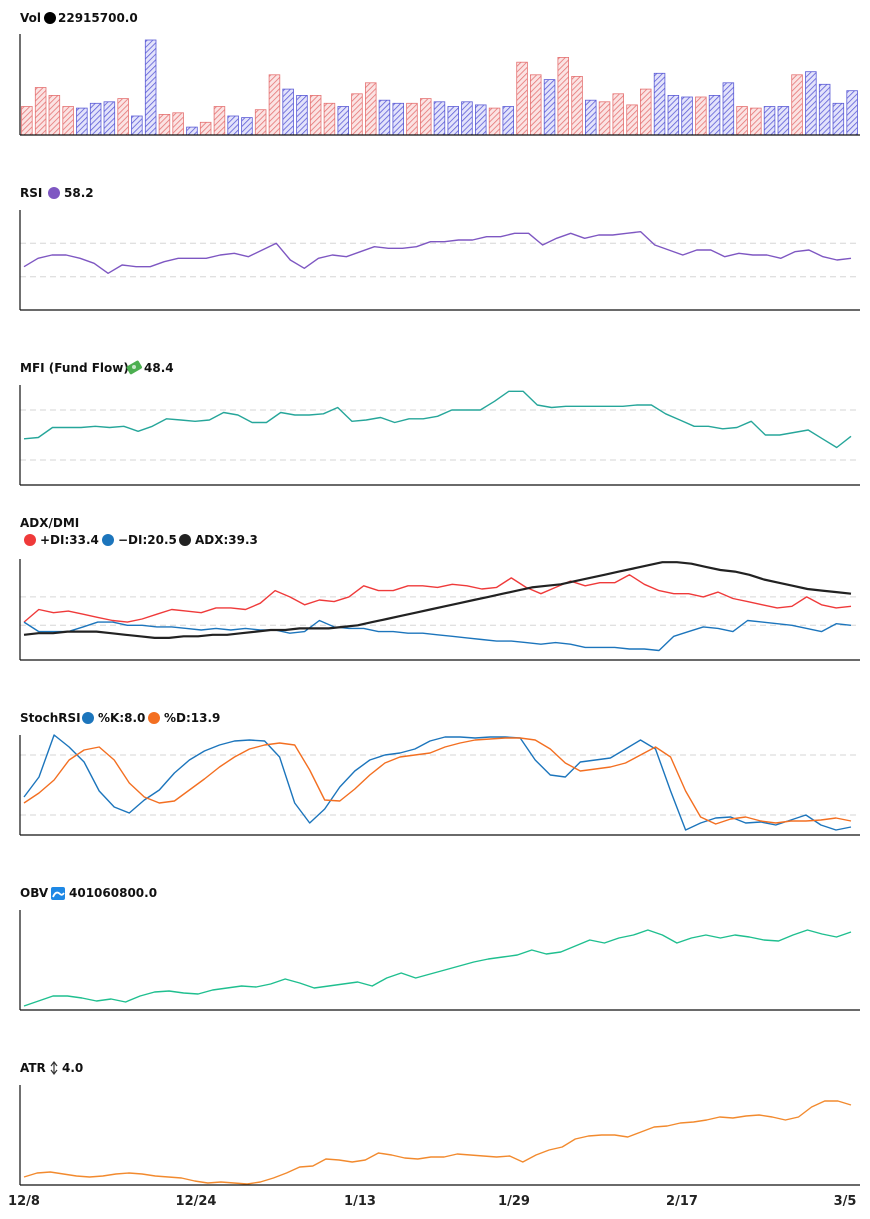  I want to click on atr-value: 4.0, so click(72, 1068).